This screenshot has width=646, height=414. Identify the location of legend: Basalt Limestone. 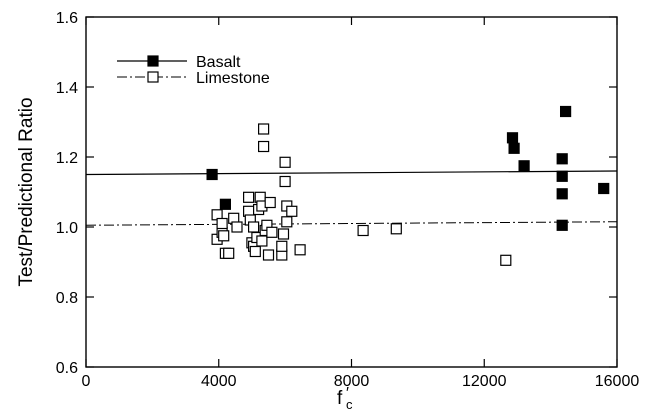
(193, 70).